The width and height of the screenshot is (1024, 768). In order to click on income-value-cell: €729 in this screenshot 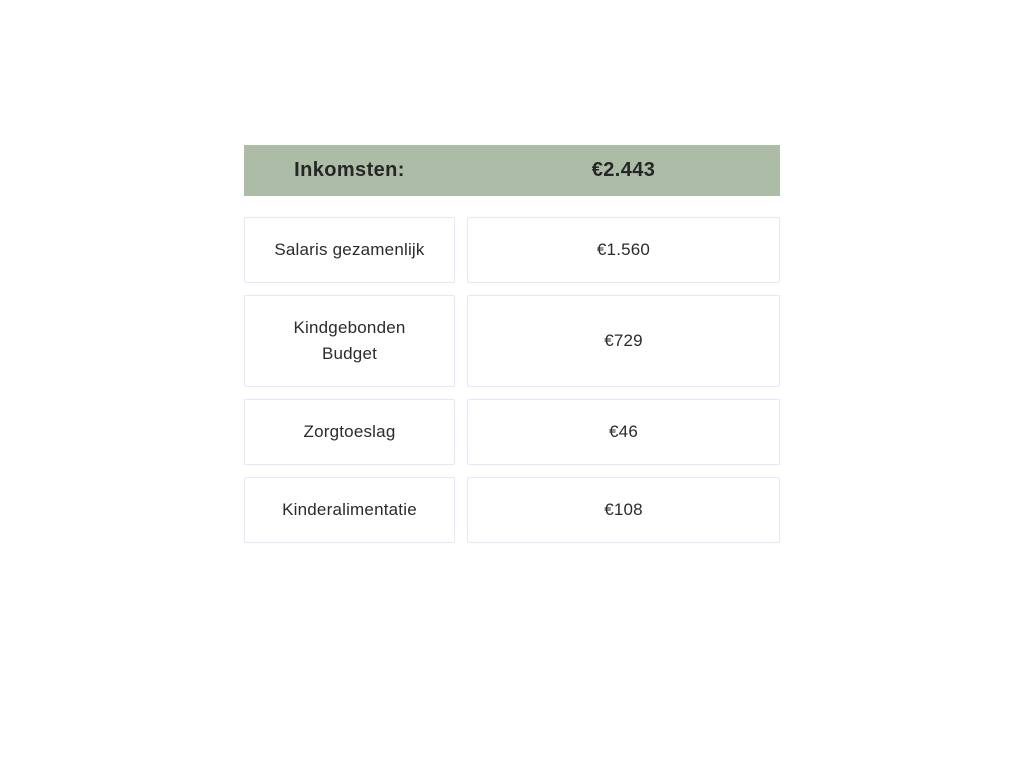, I will do `click(623, 341)`.